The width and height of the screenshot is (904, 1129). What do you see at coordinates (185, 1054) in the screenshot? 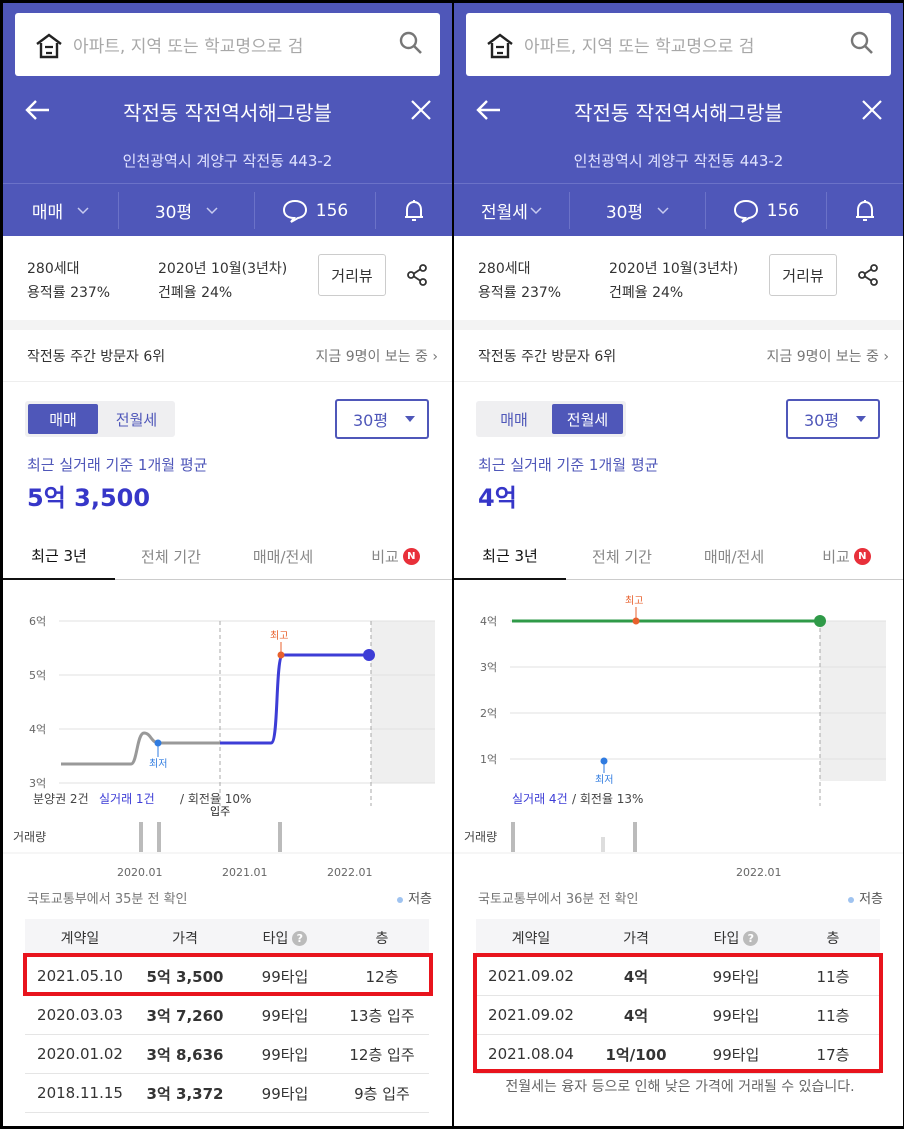
I see `cell-price: 3억 8,636` at bounding box center [185, 1054].